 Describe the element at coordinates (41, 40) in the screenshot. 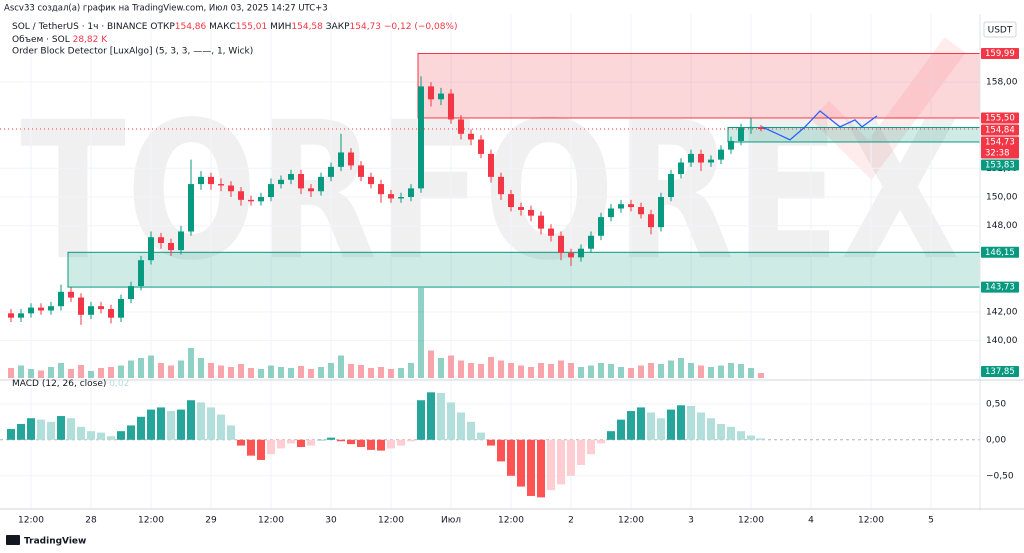

I see `volume-label: Объем · SOL` at that location.